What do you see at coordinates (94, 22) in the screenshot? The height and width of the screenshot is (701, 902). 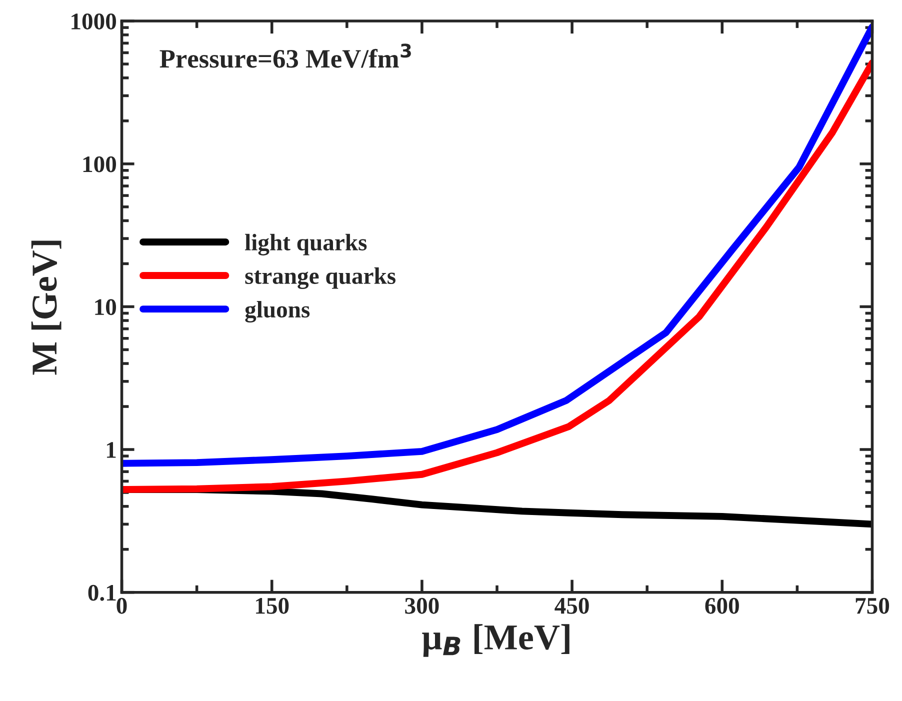 I see `y-tick-label: 1000` at bounding box center [94, 22].